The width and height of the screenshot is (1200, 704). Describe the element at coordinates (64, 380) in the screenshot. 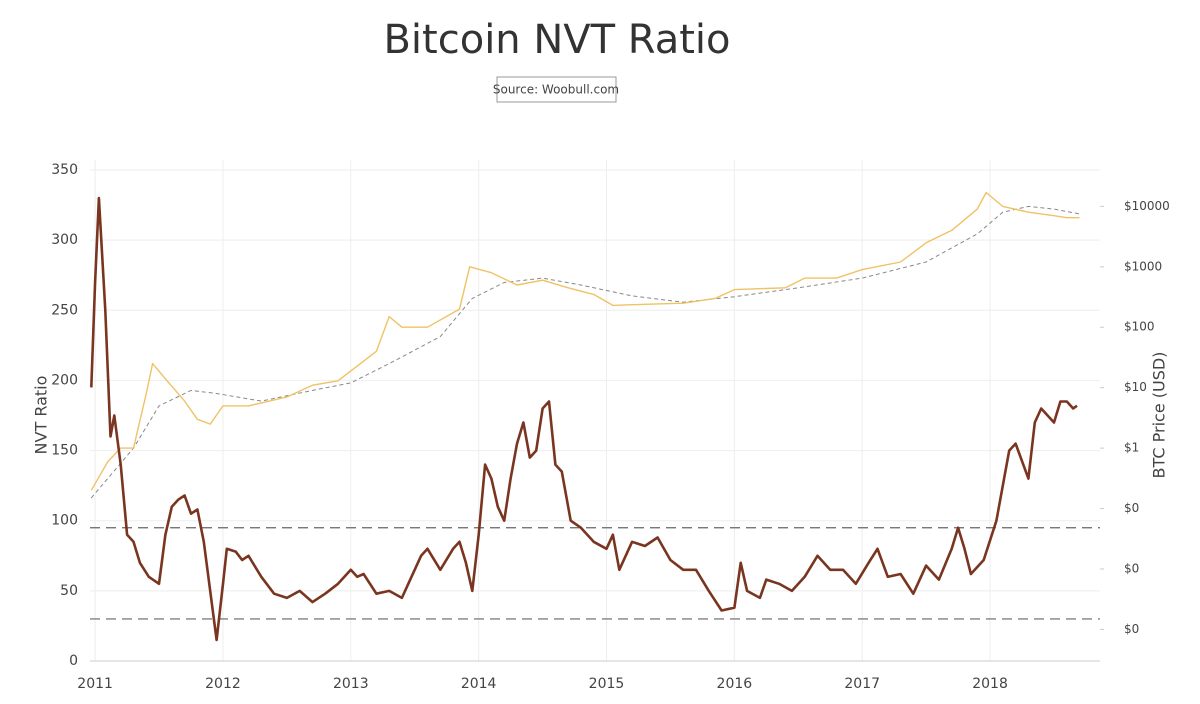

I see `y-tick-label: 200` at that location.